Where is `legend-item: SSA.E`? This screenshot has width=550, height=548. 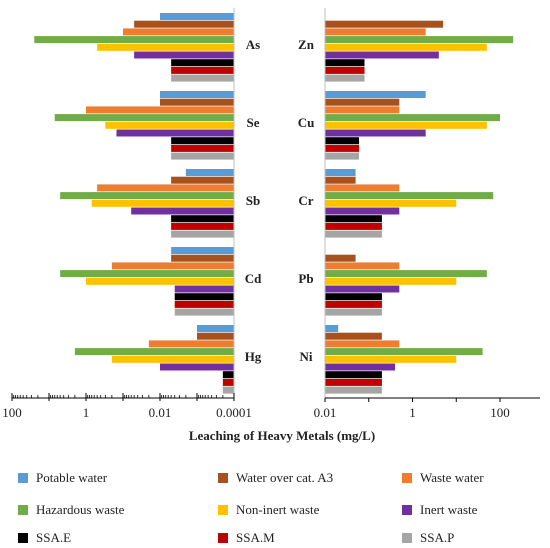
legend-item: SSA.E is located at coordinates (44, 538).